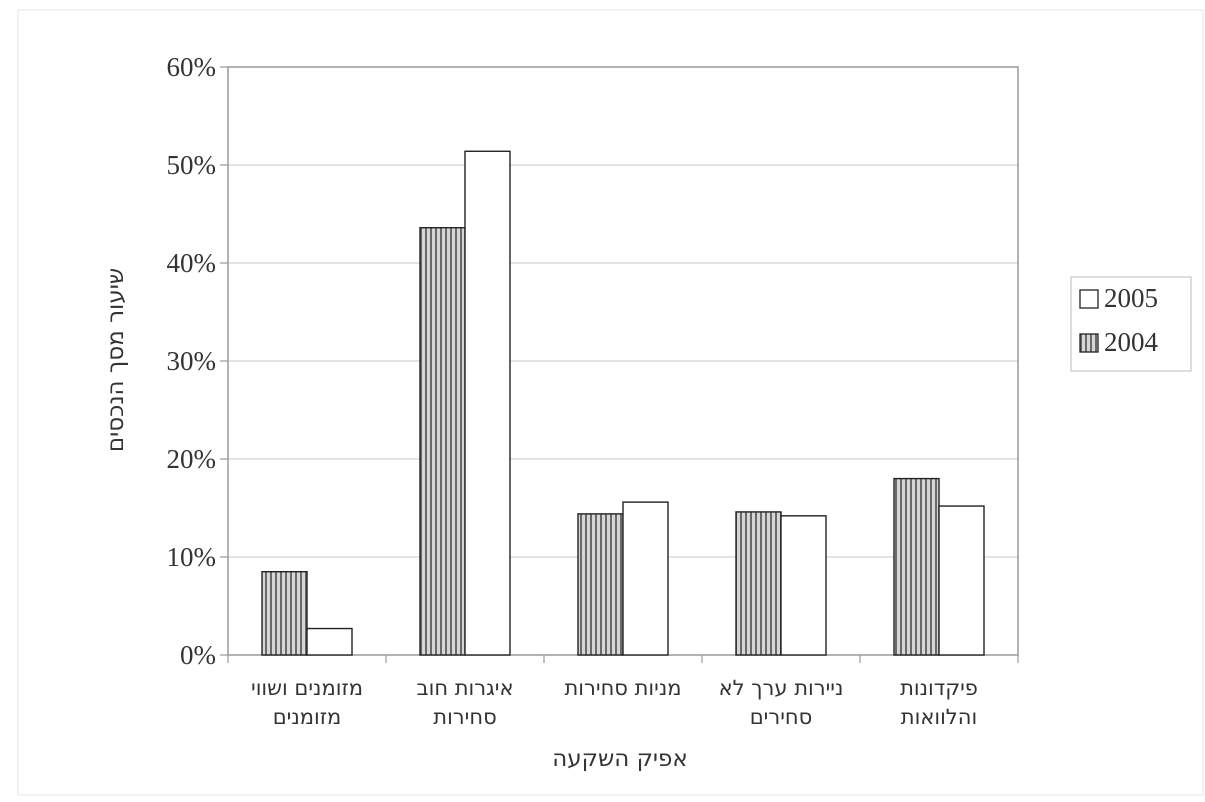 The height and width of the screenshot is (802, 1205). I want to click on y-axis-title: שיעור מסך הנכסים, so click(116, 360).